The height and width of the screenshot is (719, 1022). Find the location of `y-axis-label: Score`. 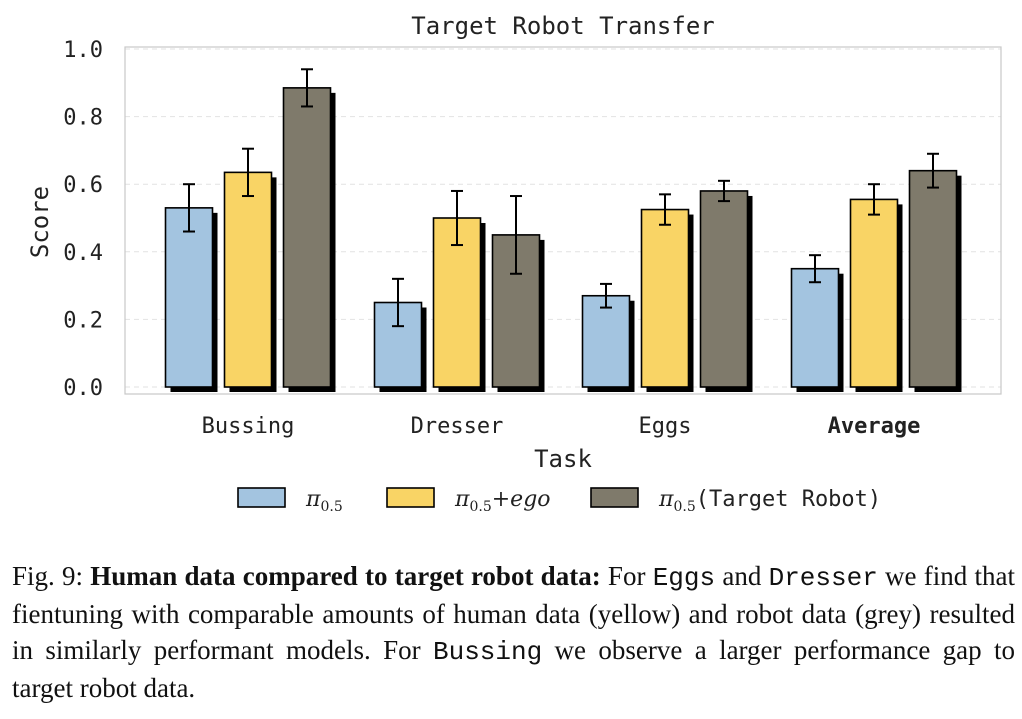

y-axis-label: Score is located at coordinates (40, 222).